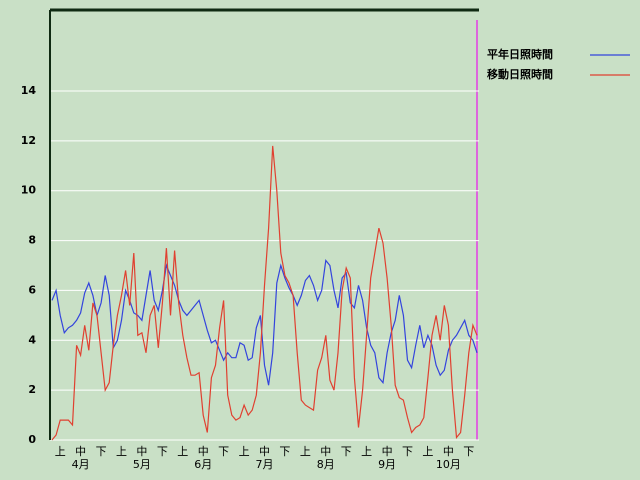  Describe the element at coordinates (32, 240) in the screenshot. I see `y-tick-label: 8` at that location.